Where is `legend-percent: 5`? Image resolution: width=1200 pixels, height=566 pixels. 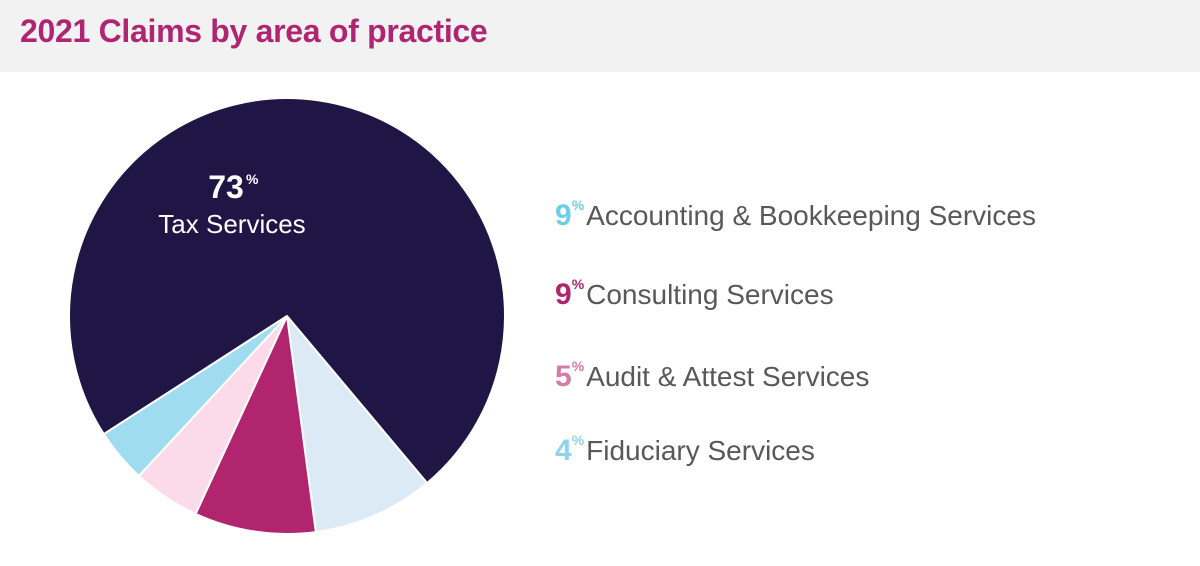 legend-percent: 5 is located at coordinates (563, 376).